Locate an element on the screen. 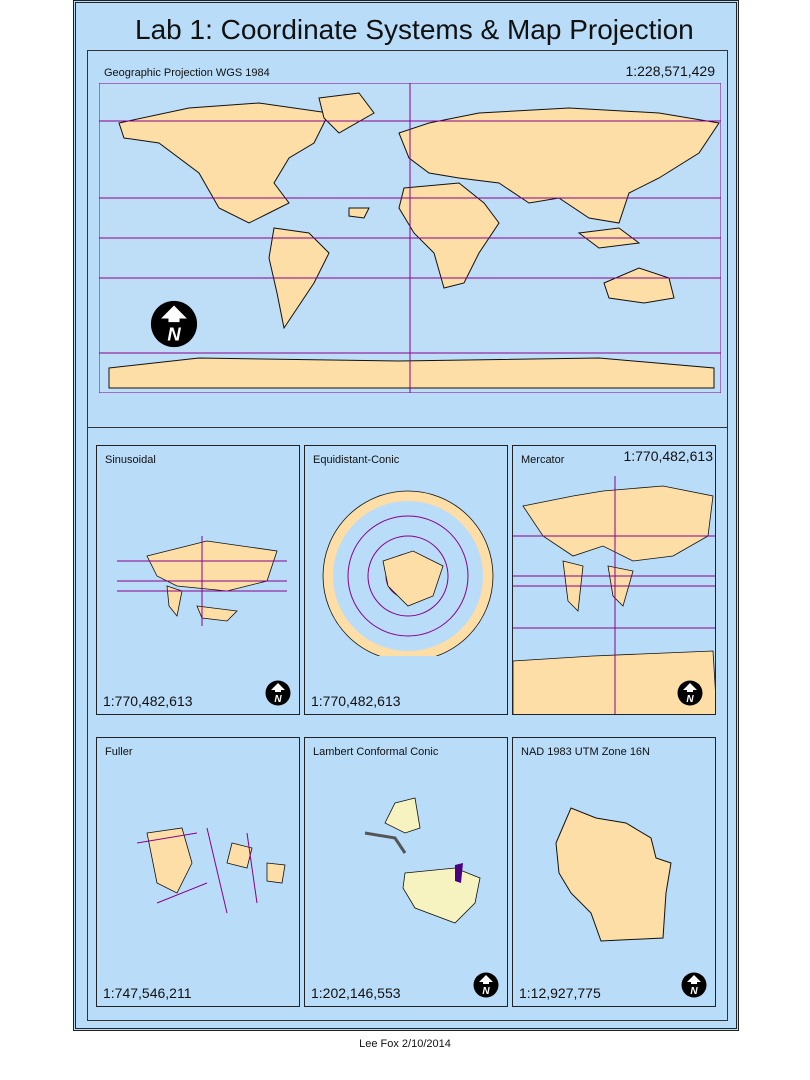  panel-scale: 1:202,146,553 is located at coordinates (356, 993).